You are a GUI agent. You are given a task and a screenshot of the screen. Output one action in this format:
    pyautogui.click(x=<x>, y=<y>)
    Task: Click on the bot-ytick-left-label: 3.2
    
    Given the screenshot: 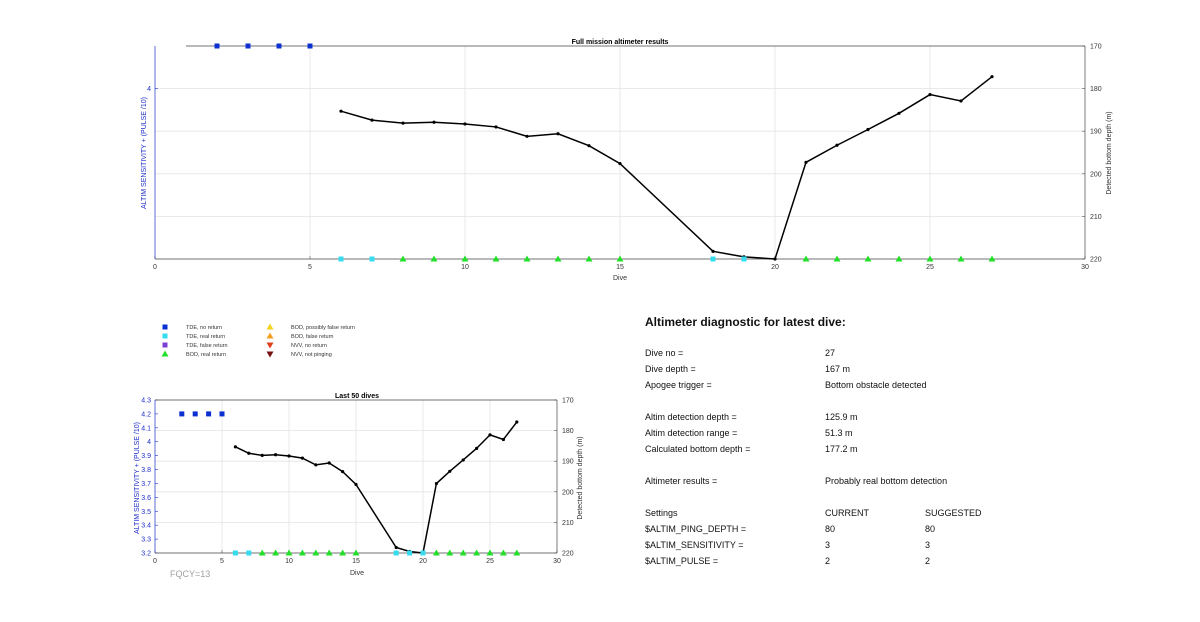 What is the action you would take?
    pyautogui.click(x=146, y=554)
    